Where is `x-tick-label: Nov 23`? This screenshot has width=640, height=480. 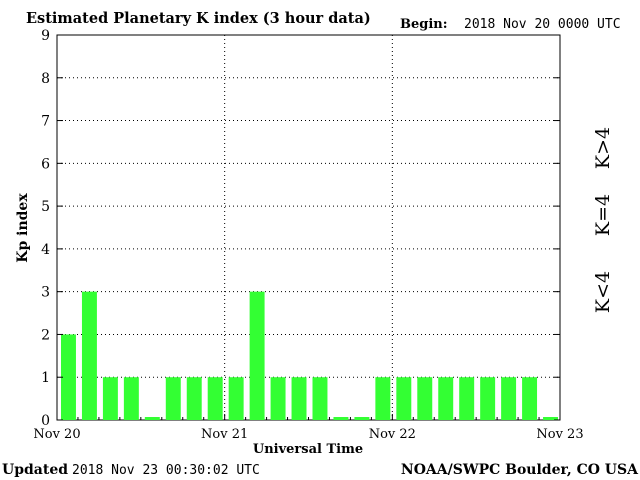 x-tick-label: Nov 23 is located at coordinates (559, 434).